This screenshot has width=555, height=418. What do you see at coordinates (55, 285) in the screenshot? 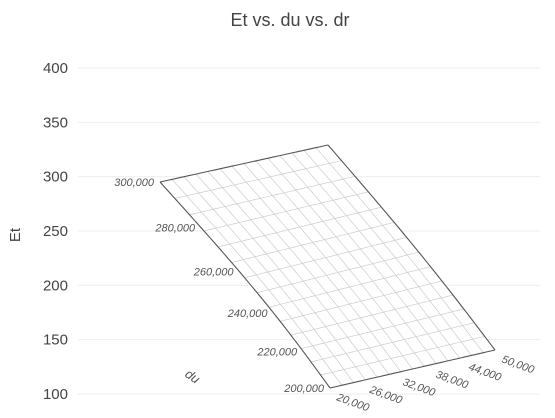
I see `y-tick-label: 200` at bounding box center [55, 285].